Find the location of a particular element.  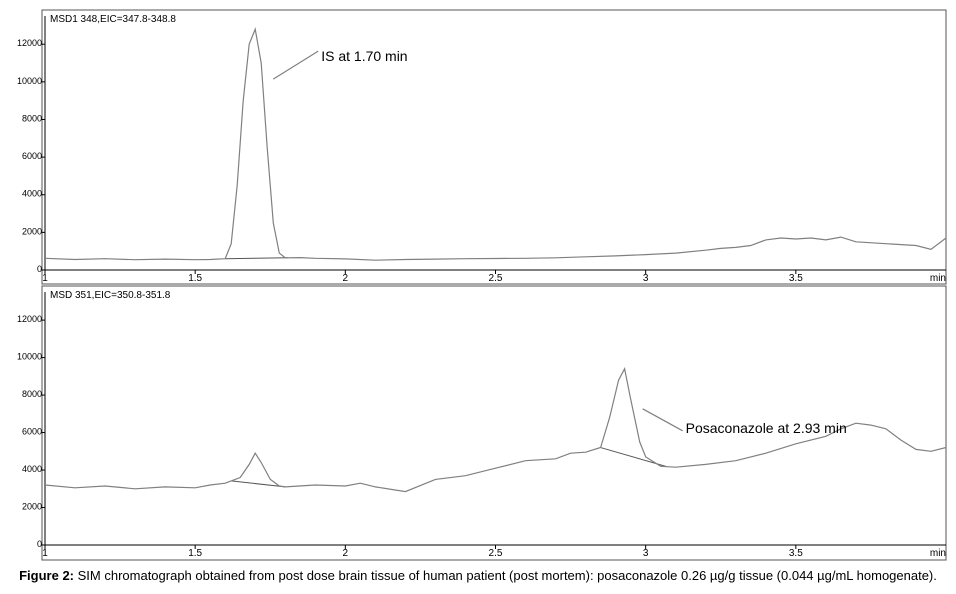

figure-caption-label: Figure 2: is located at coordinates (47, 575).